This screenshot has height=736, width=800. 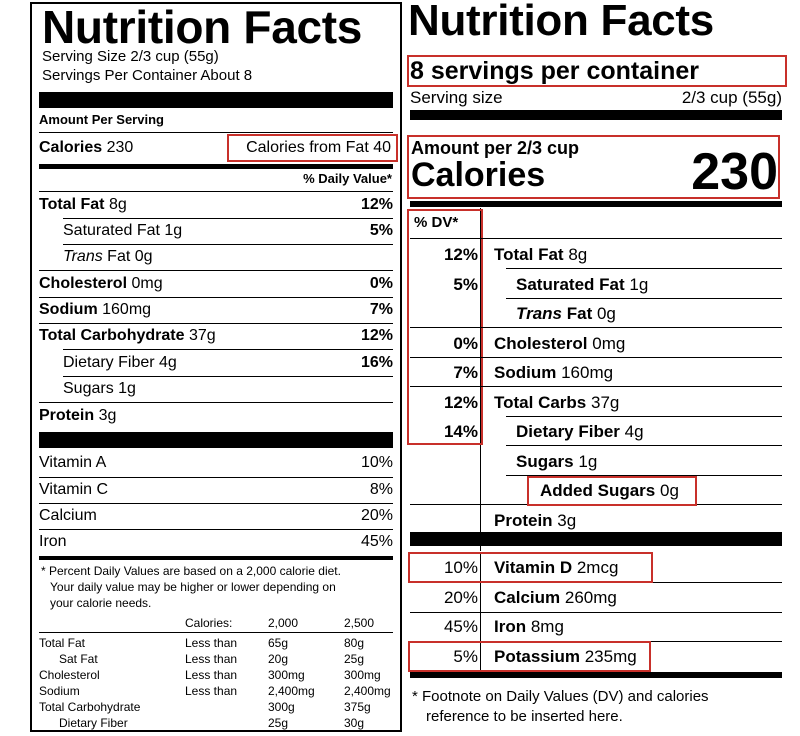 What do you see at coordinates (278, 643) in the screenshot?
I see `old-ft-cell: 65g` at bounding box center [278, 643].